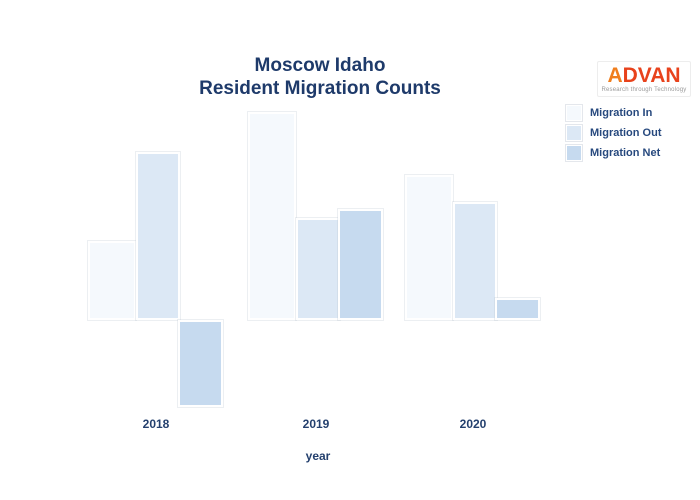  Describe the element at coordinates (112, 280) in the screenshot. I see `bar-migration-in-2018` at that location.